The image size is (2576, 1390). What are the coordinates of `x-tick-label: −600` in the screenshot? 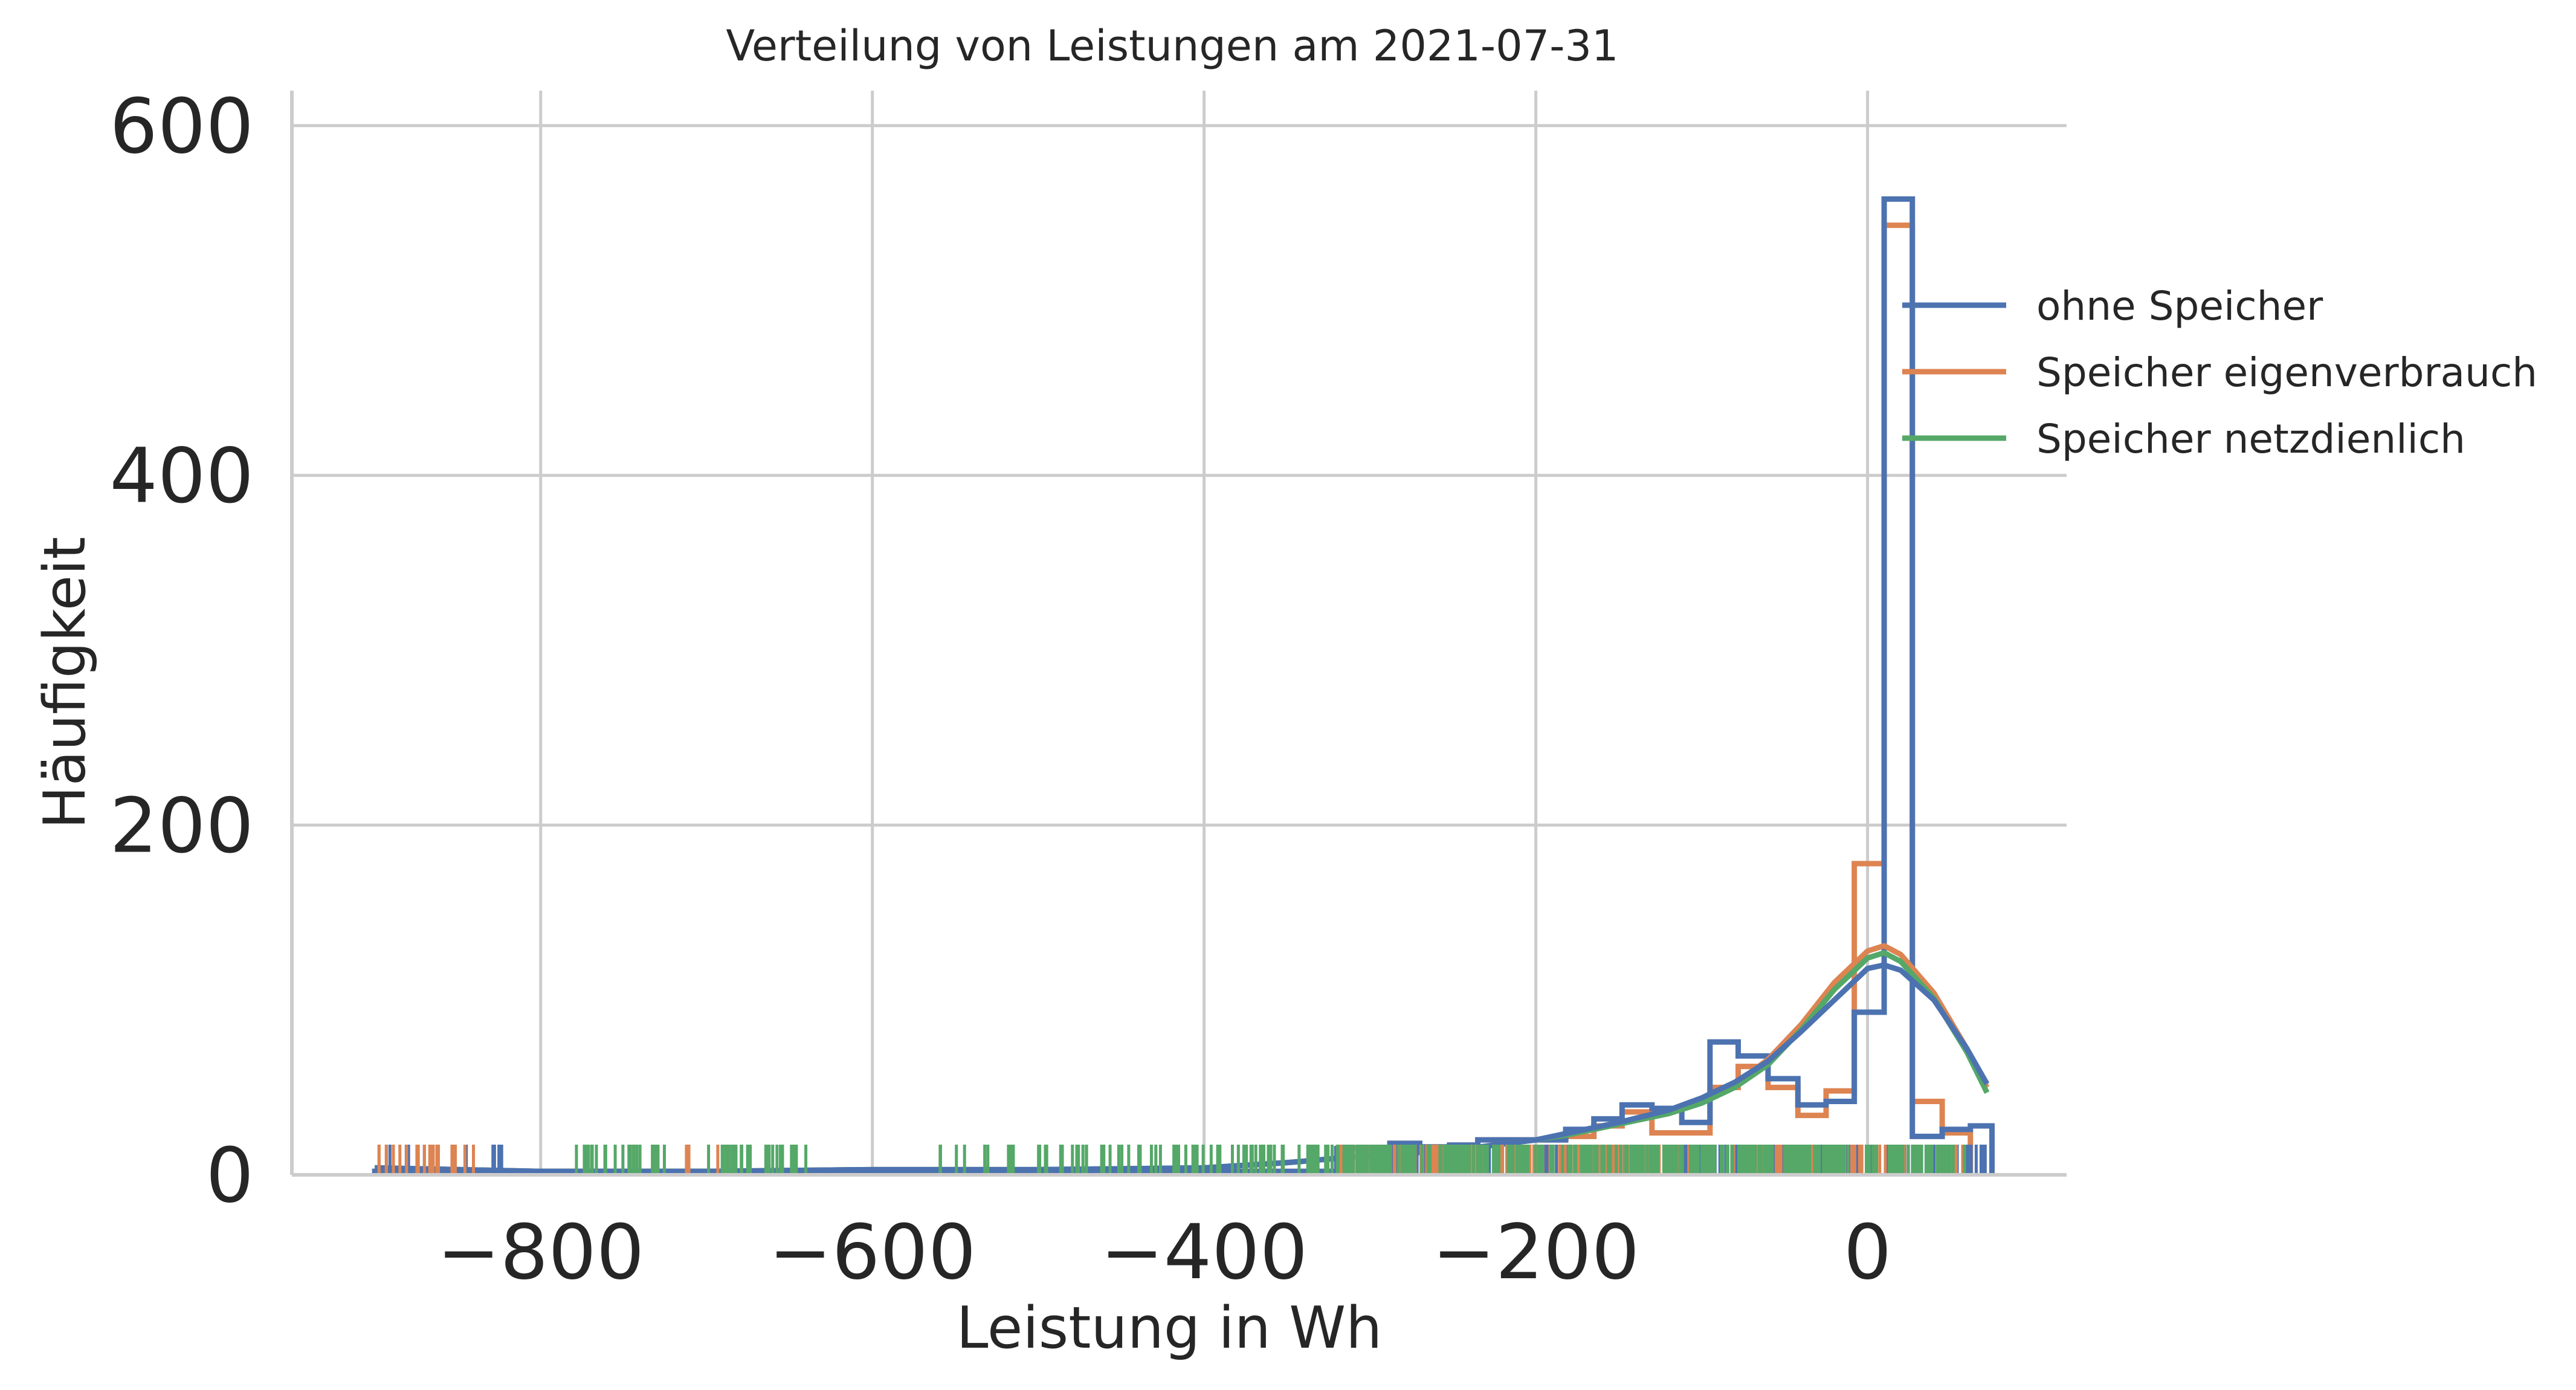 It's located at (872, 1252).